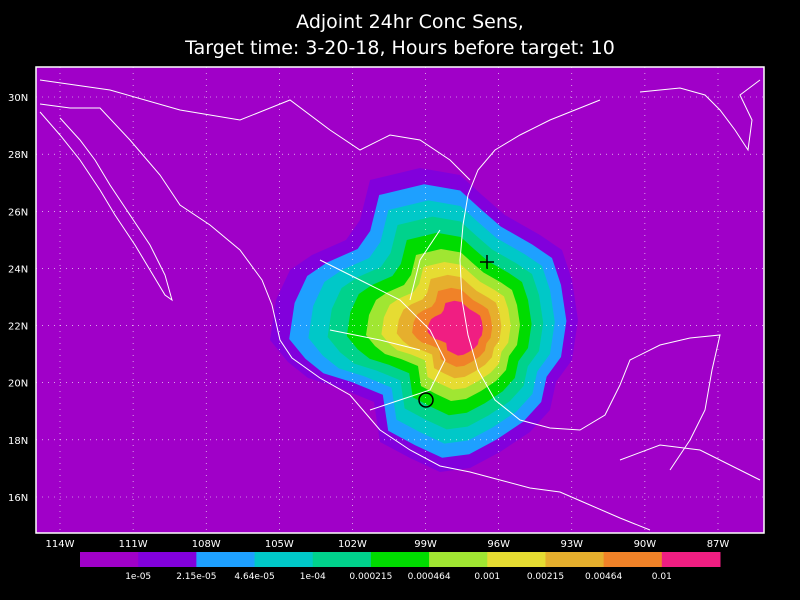 The height and width of the screenshot is (600, 800). I want to click on lon-label: 114W, so click(60, 544).